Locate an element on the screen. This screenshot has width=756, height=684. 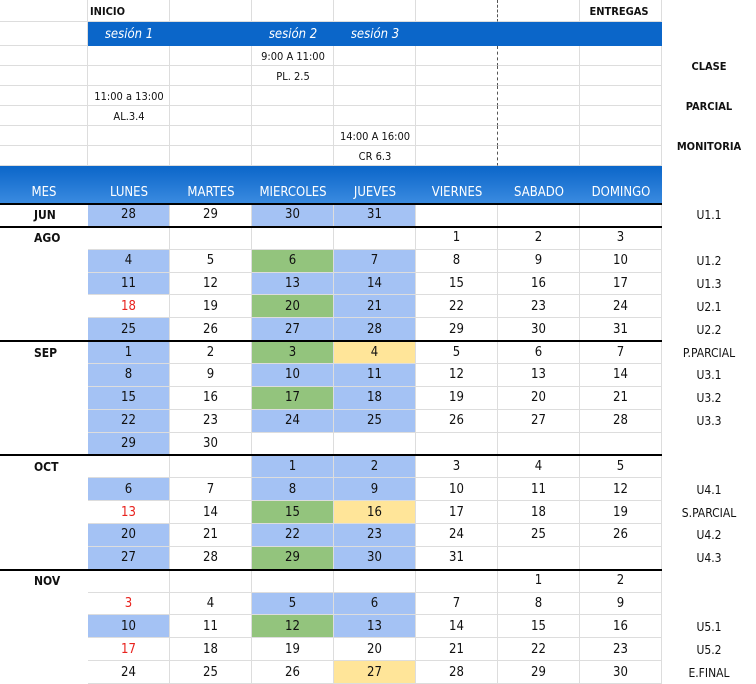
unit-label: U5.2 is located at coordinates (709, 649).